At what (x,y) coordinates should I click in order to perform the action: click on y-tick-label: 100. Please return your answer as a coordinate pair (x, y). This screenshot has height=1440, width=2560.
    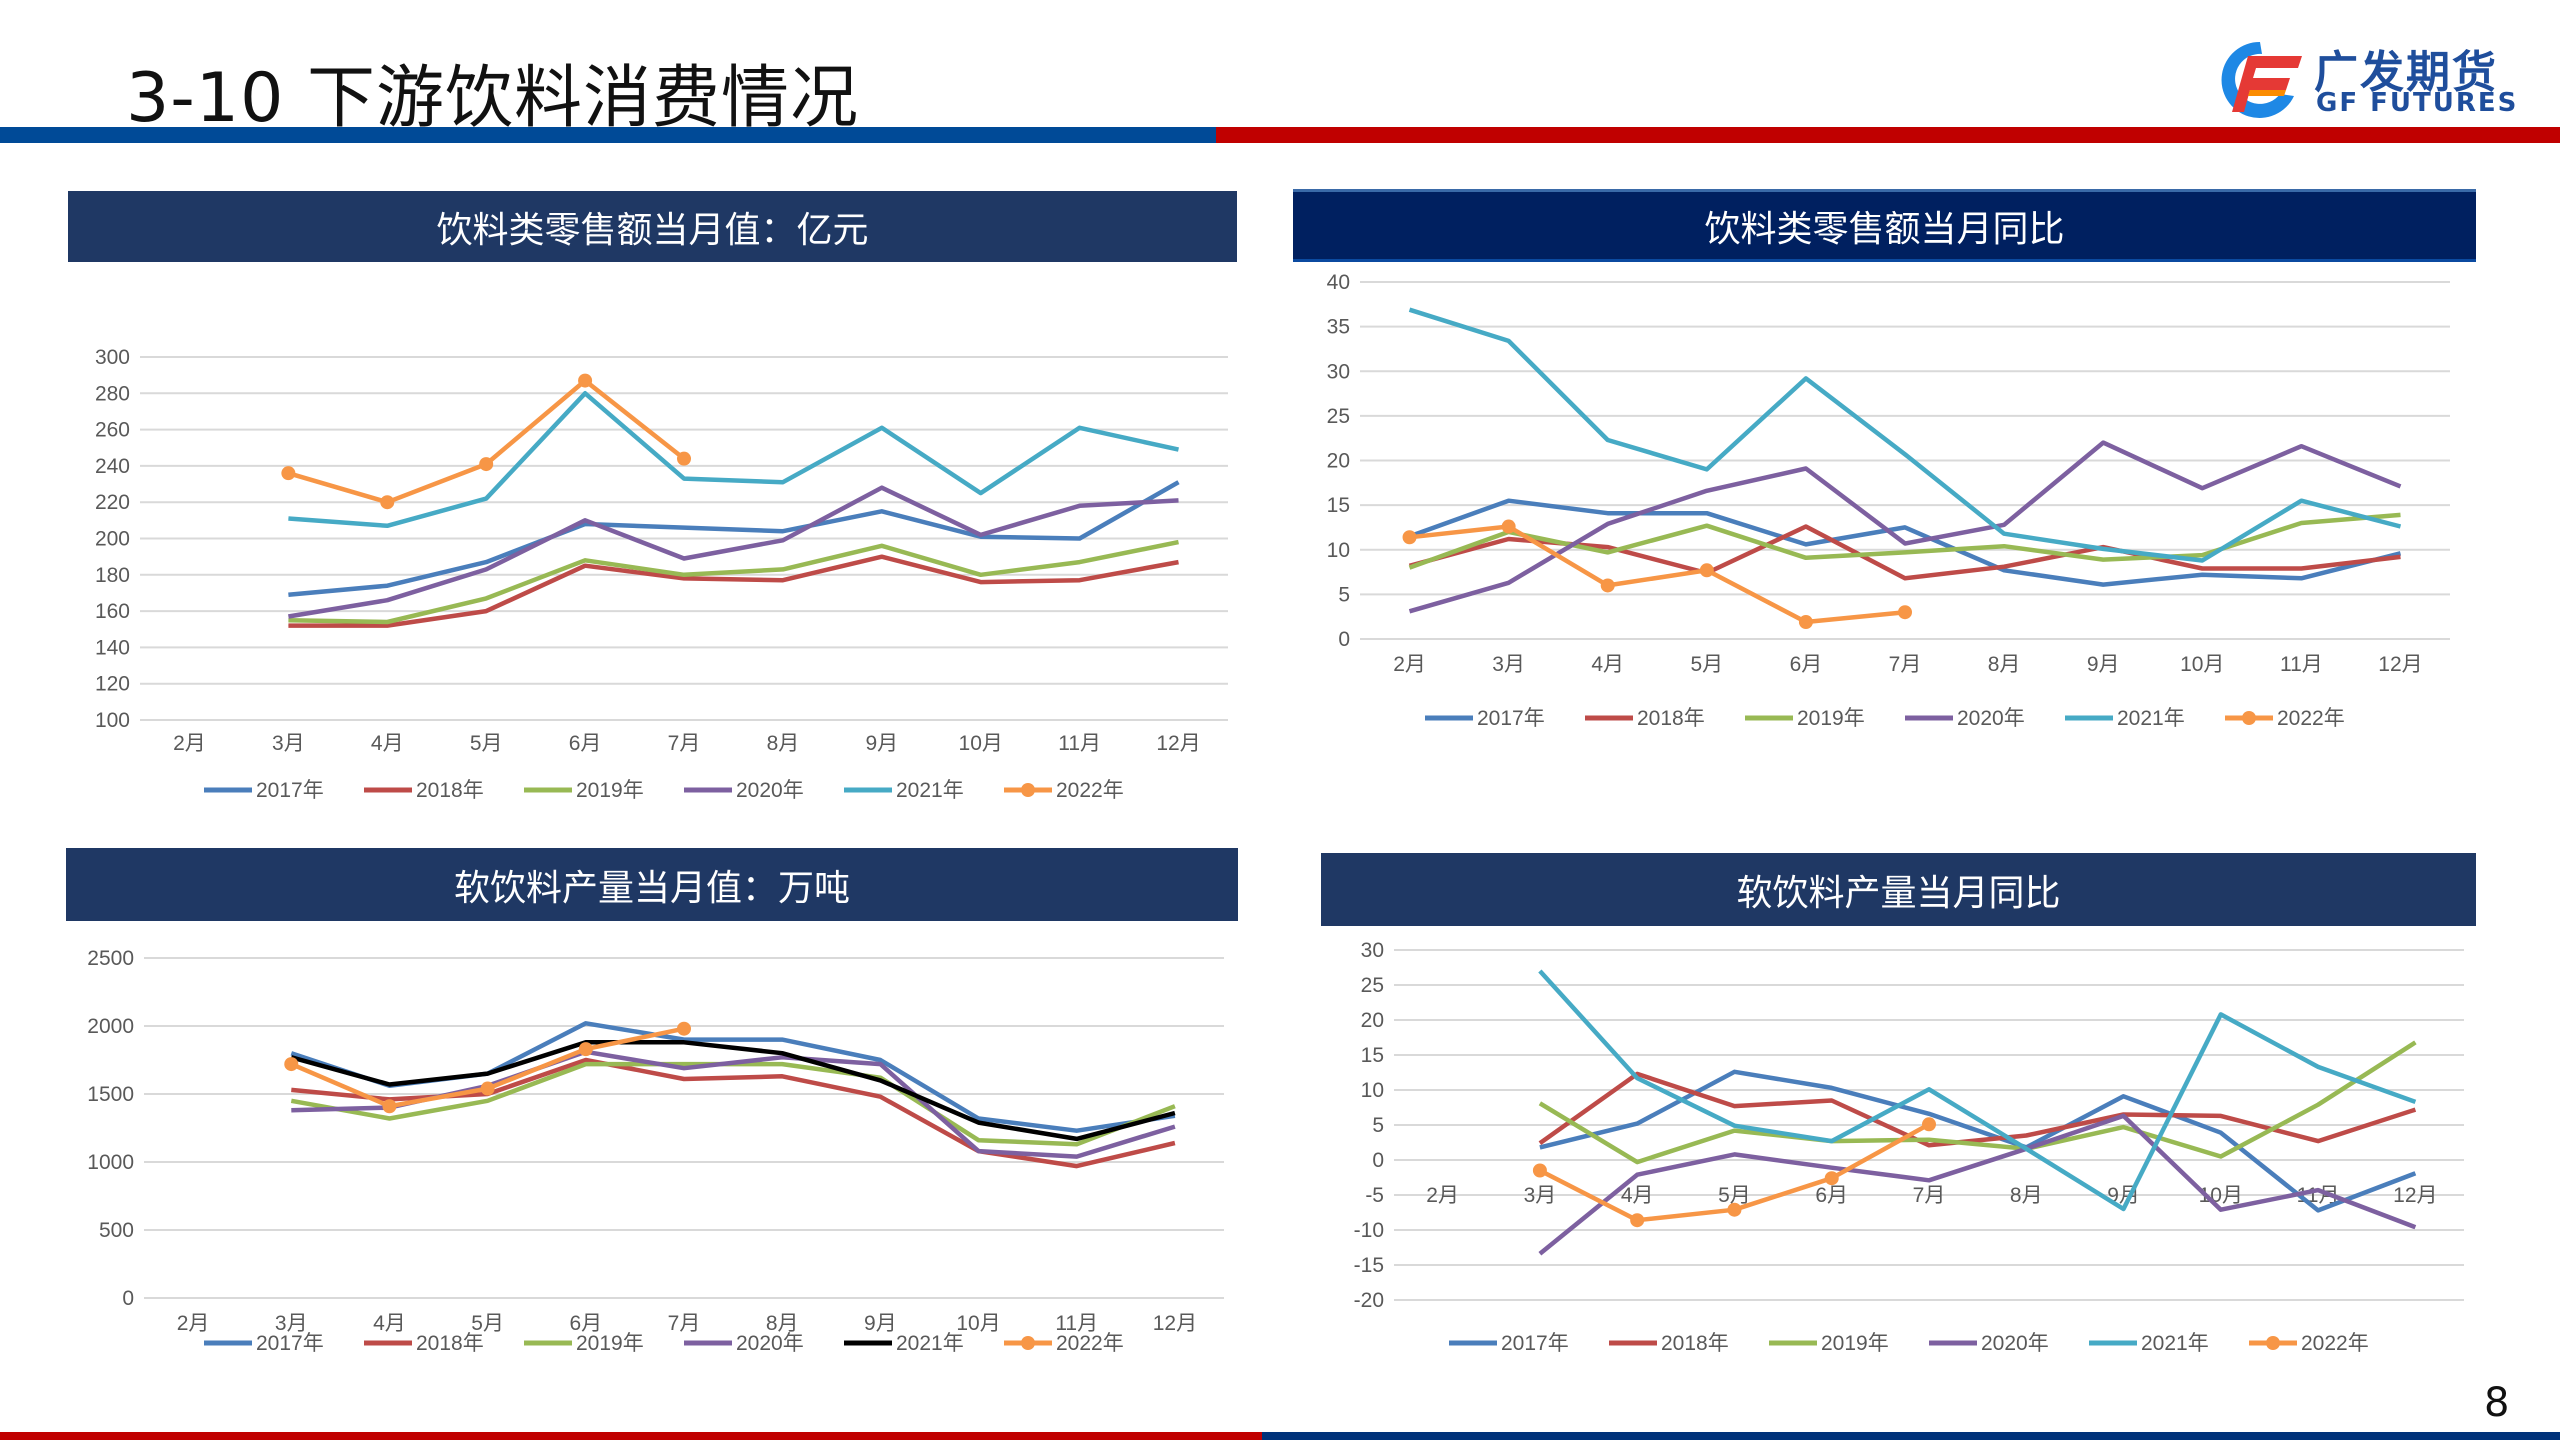
    Looking at the image, I should click on (112, 720).